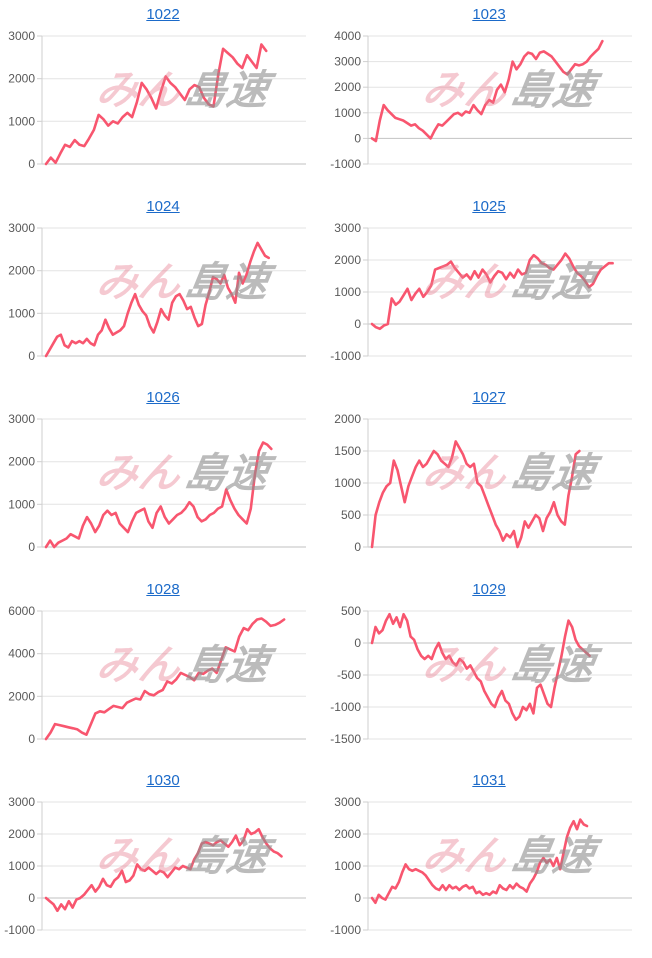  I want to click on chart-title-link: 1027, so click(489, 398).